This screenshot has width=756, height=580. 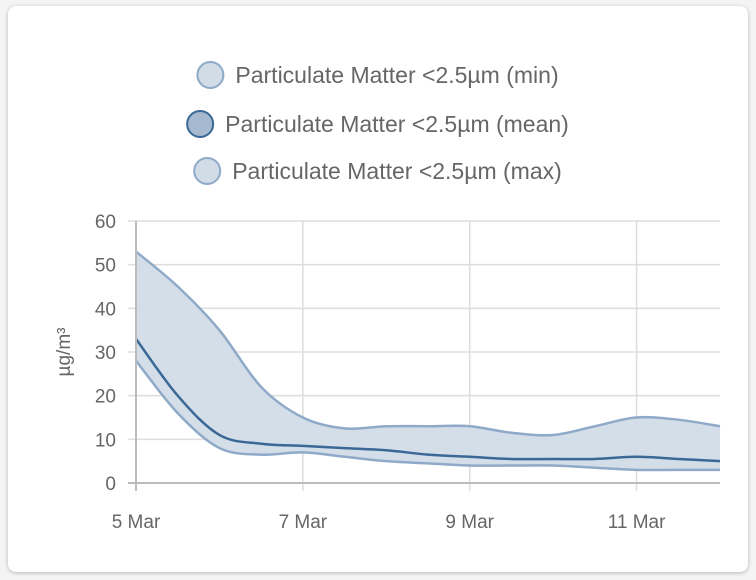 What do you see at coordinates (105, 309) in the screenshot?
I see `y-tick-label: 40` at bounding box center [105, 309].